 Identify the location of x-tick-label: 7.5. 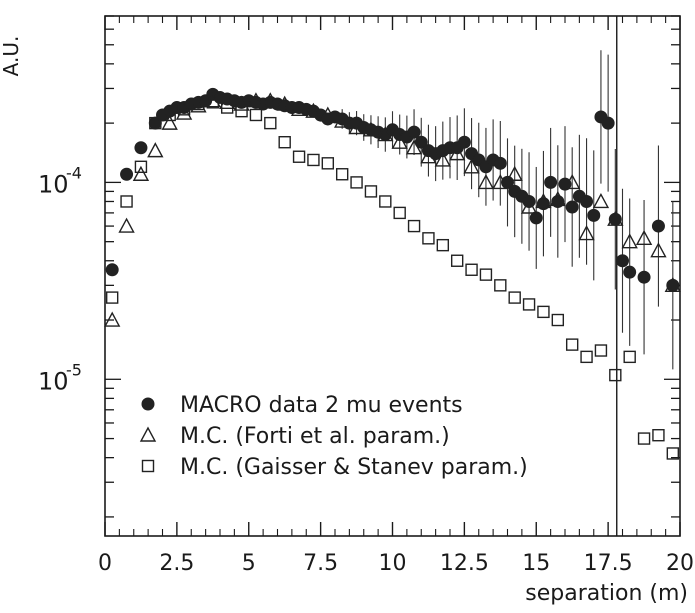
(320, 563).